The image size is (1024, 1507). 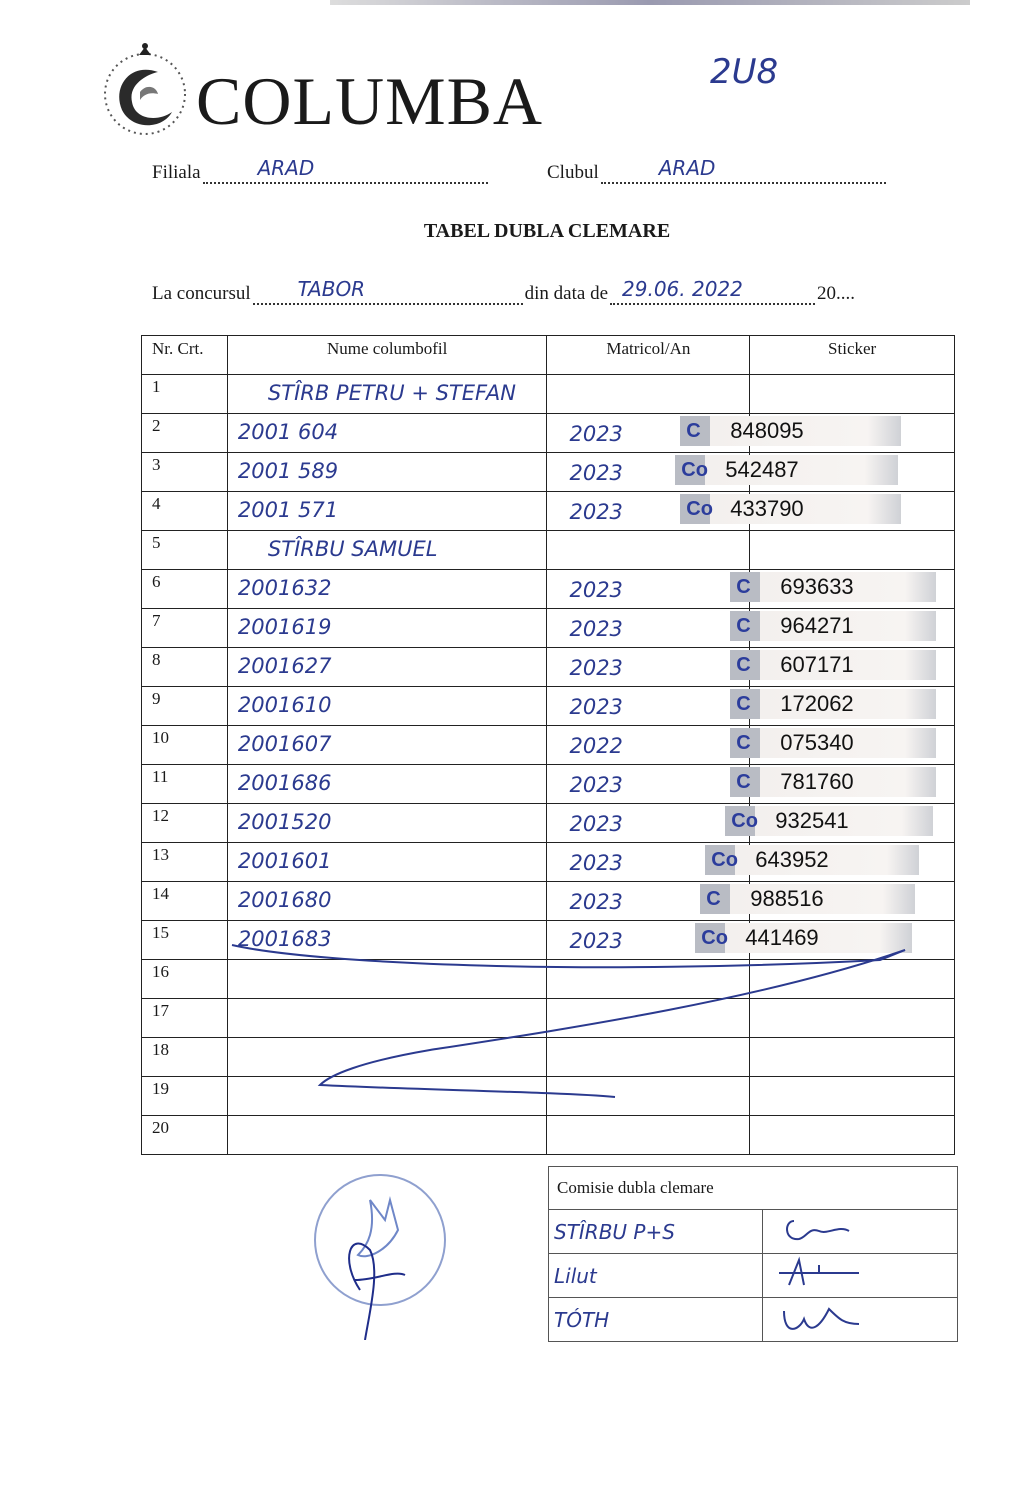 What do you see at coordinates (284, 627) in the screenshot?
I see `fancier-name: 2001619` at bounding box center [284, 627].